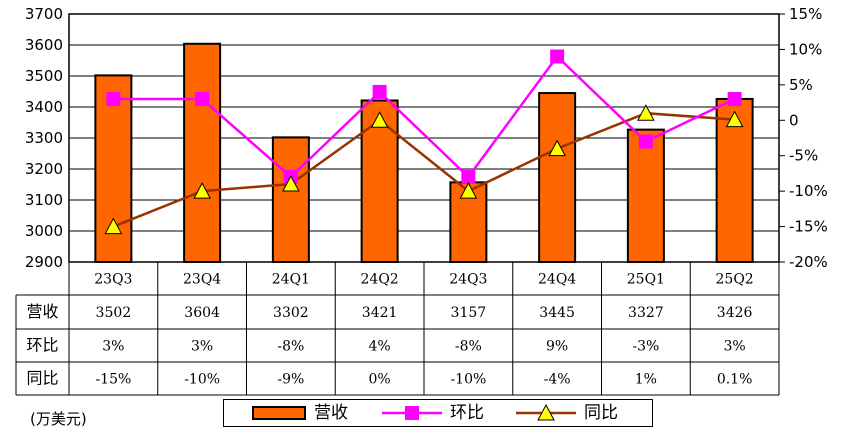  What do you see at coordinates (557, 148) in the screenshot?
I see `point-yoy-24Q4` at bounding box center [557, 148].